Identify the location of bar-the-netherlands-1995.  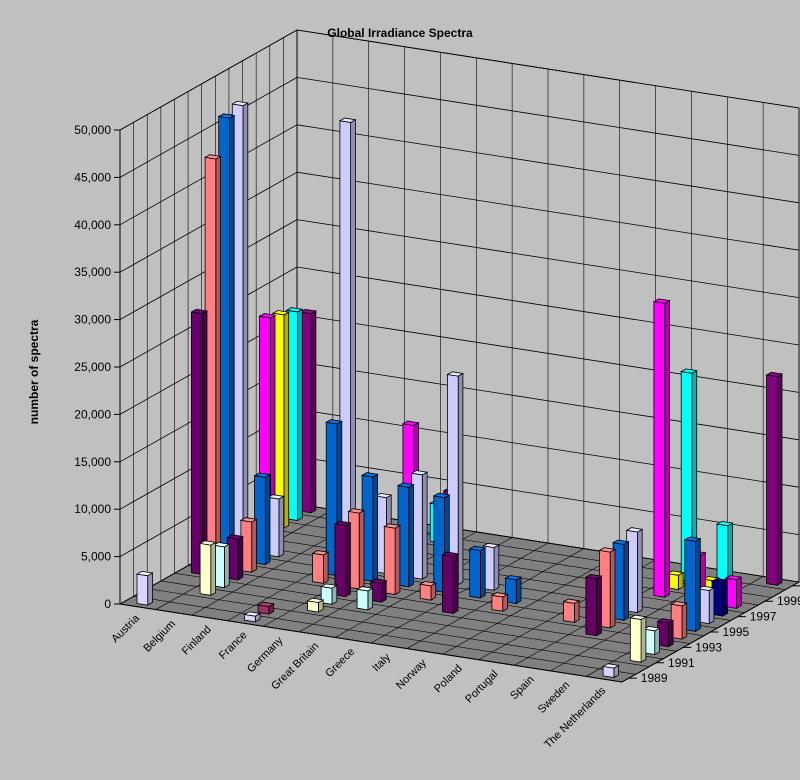
(692, 584).